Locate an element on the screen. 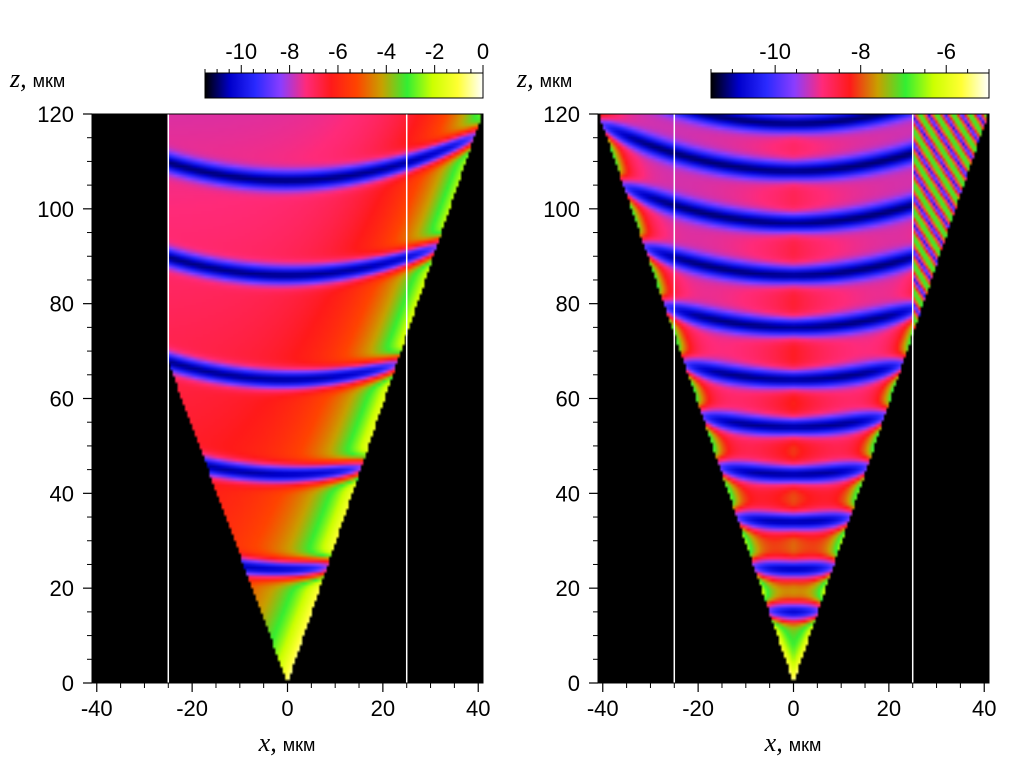 This screenshot has height=763, width=1024. colorbar-tick-label: -4 is located at coordinates (387, 51).